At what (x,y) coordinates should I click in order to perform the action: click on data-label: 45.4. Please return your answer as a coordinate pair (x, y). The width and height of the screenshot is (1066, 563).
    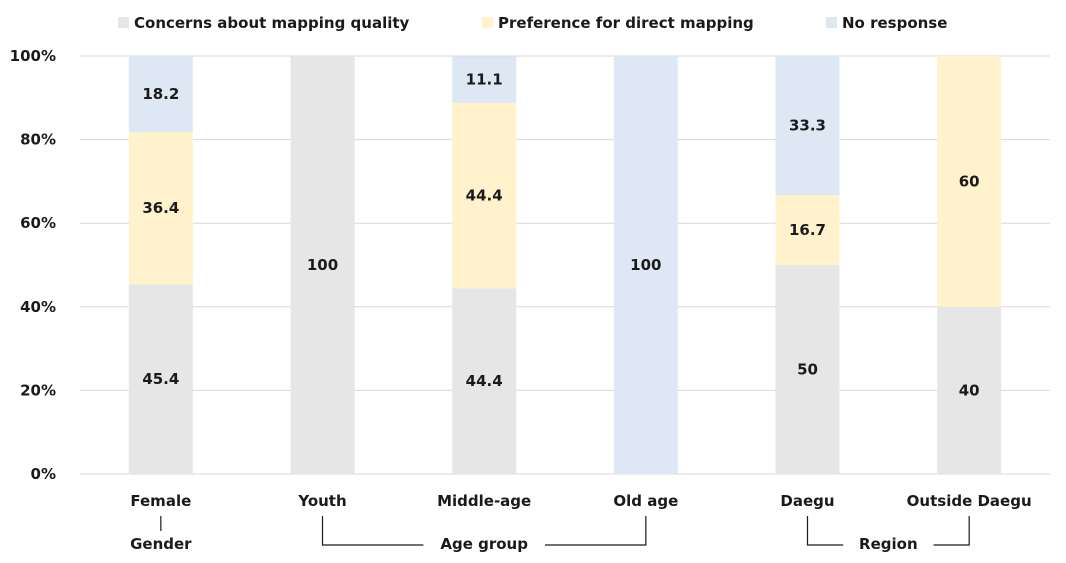
    Looking at the image, I should click on (160, 379).